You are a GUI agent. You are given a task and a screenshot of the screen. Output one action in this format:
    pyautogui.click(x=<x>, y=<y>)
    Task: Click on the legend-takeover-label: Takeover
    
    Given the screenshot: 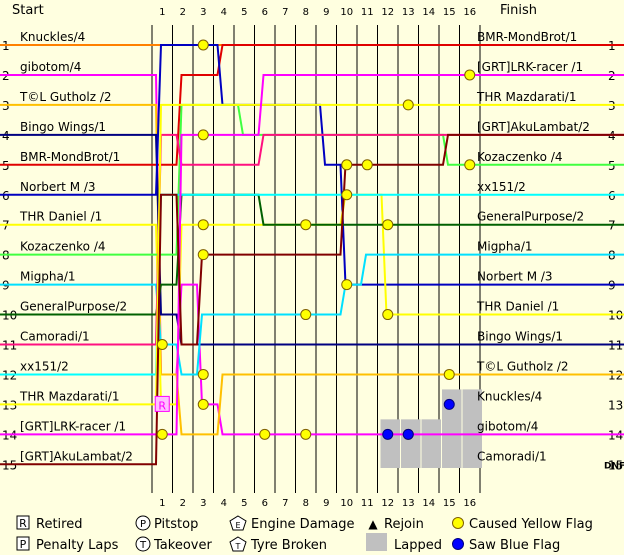 What is the action you would take?
    pyautogui.click(x=182, y=545)
    